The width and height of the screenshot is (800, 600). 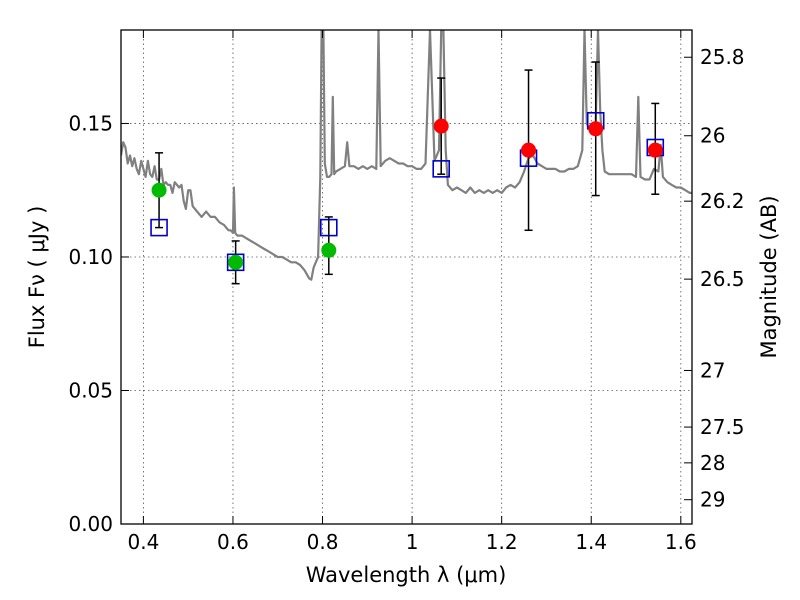 What do you see at coordinates (722, 201) in the screenshot?
I see `mag-tick-label: 26.2` at bounding box center [722, 201].